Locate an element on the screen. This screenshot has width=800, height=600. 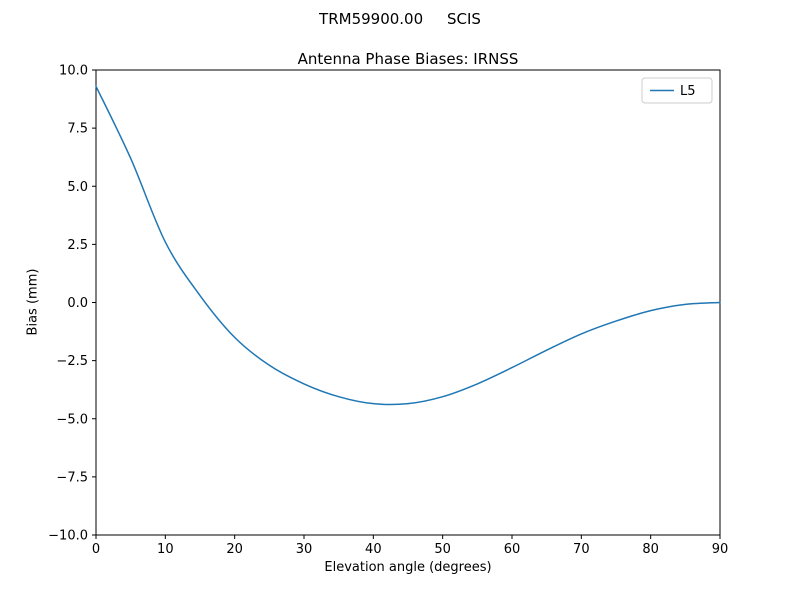
x-tick-label: 90 is located at coordinates (720, 549).